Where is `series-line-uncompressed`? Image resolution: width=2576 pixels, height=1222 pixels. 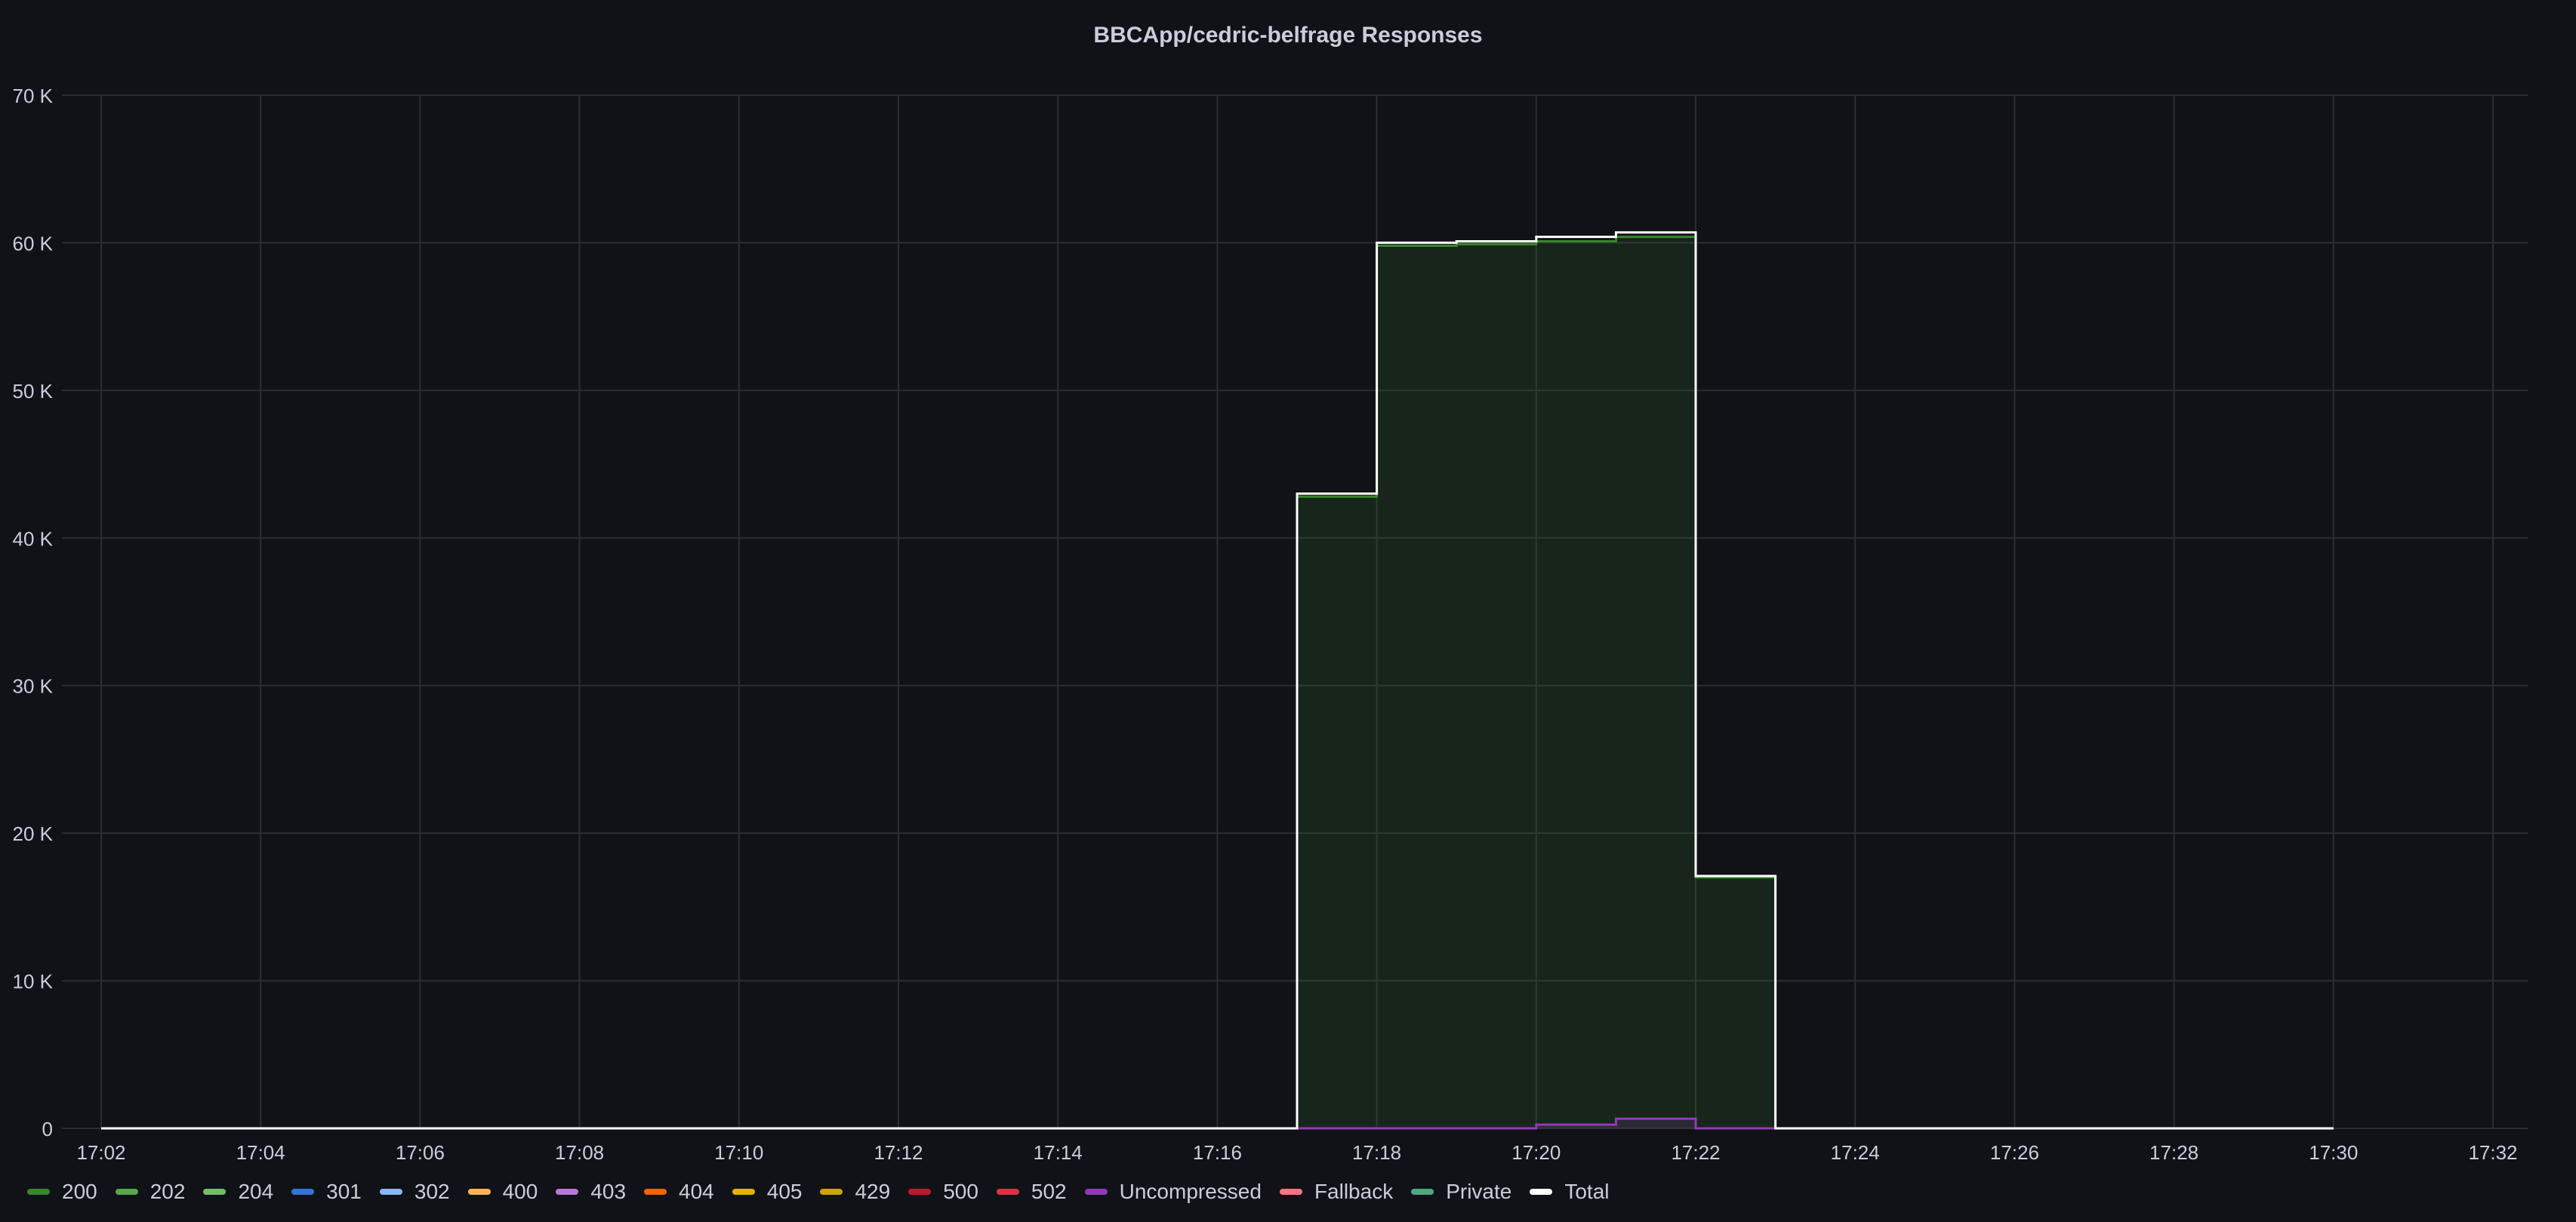
series-line-uncompressed is located at coordinates (1217, 1123).